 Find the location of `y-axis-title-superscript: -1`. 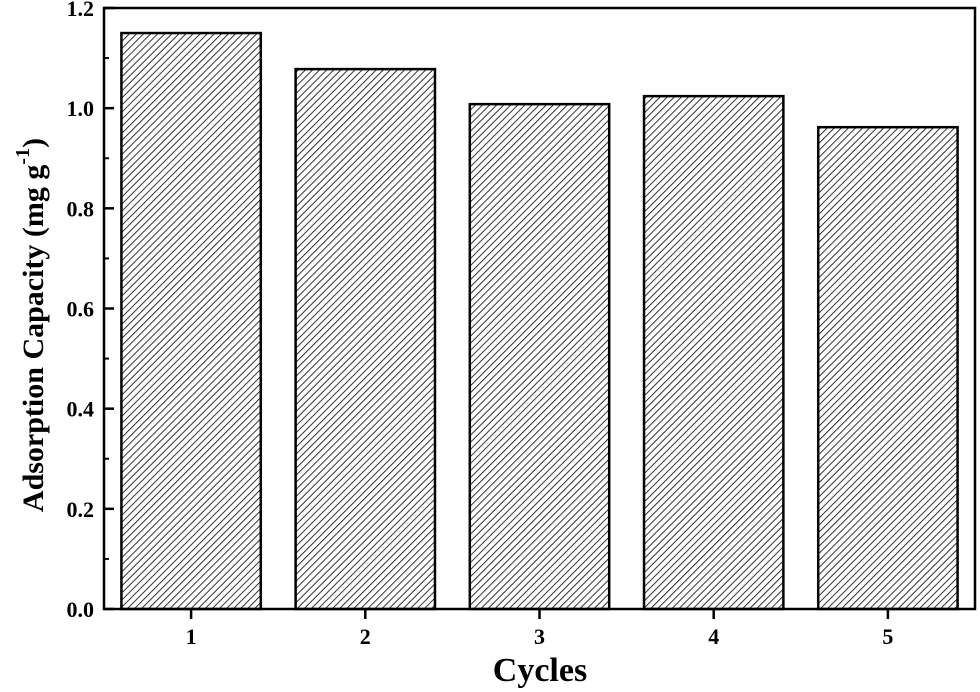

y-axis-title-superscript: -1 is located at coordinates (23, 156).